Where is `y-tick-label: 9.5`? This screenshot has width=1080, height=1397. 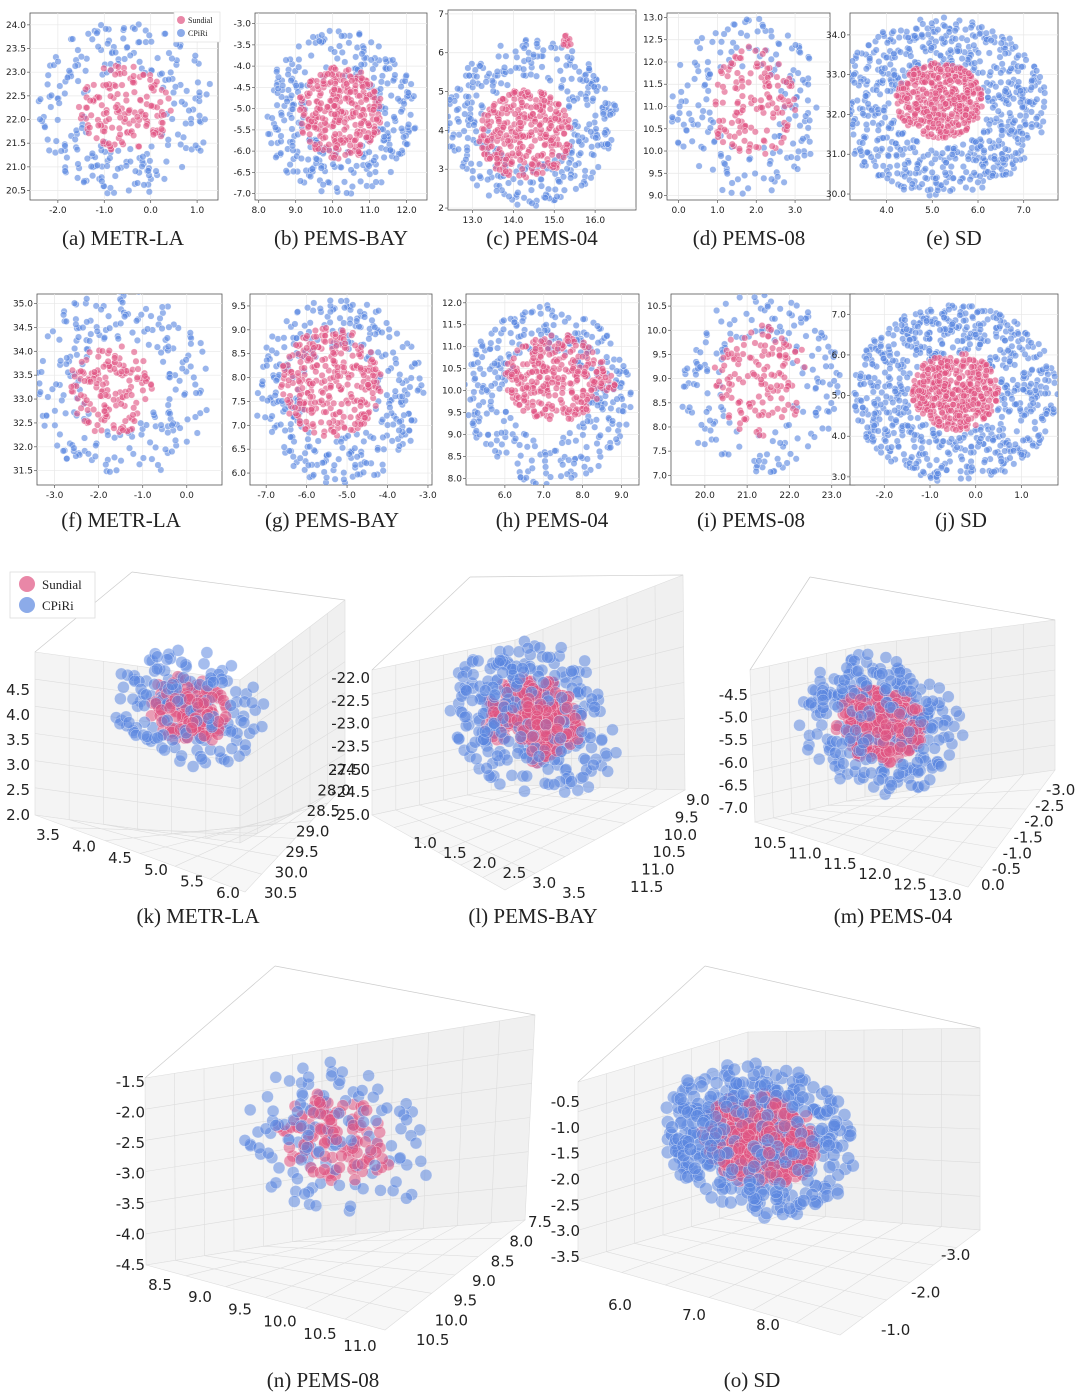 y-tick-label: 9.5 is located at coordinates (656, 174).